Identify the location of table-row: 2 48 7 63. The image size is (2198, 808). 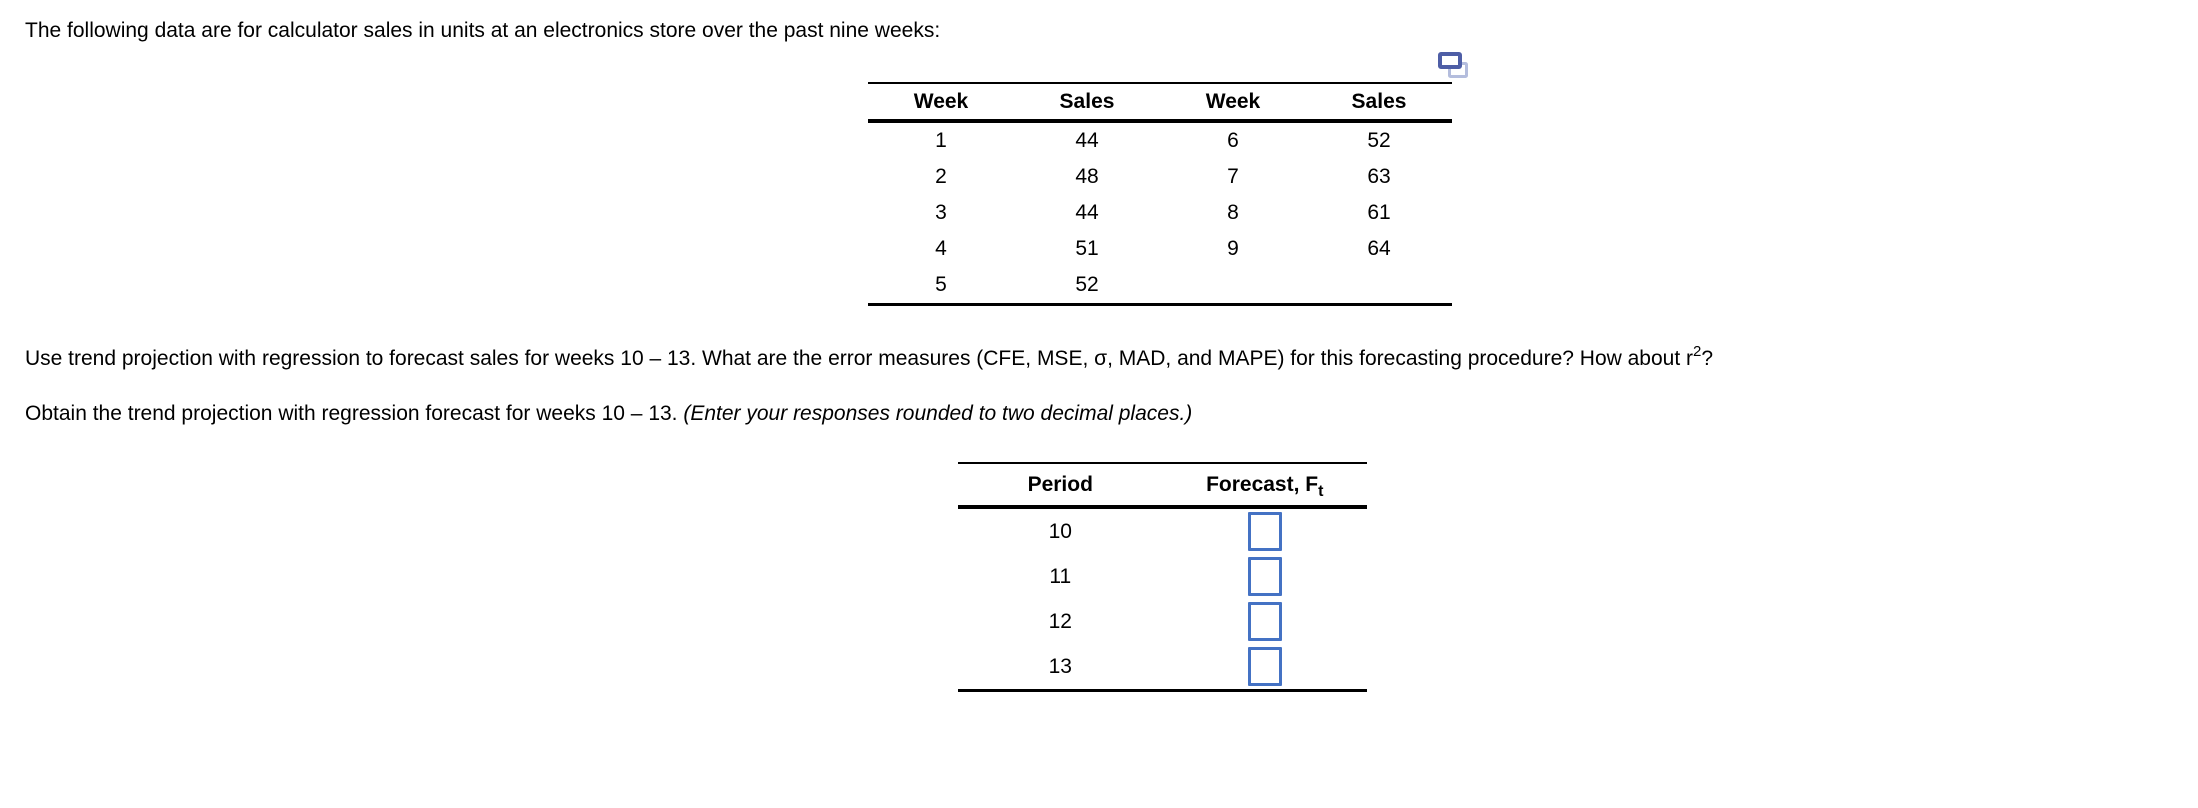
(1160, 177).